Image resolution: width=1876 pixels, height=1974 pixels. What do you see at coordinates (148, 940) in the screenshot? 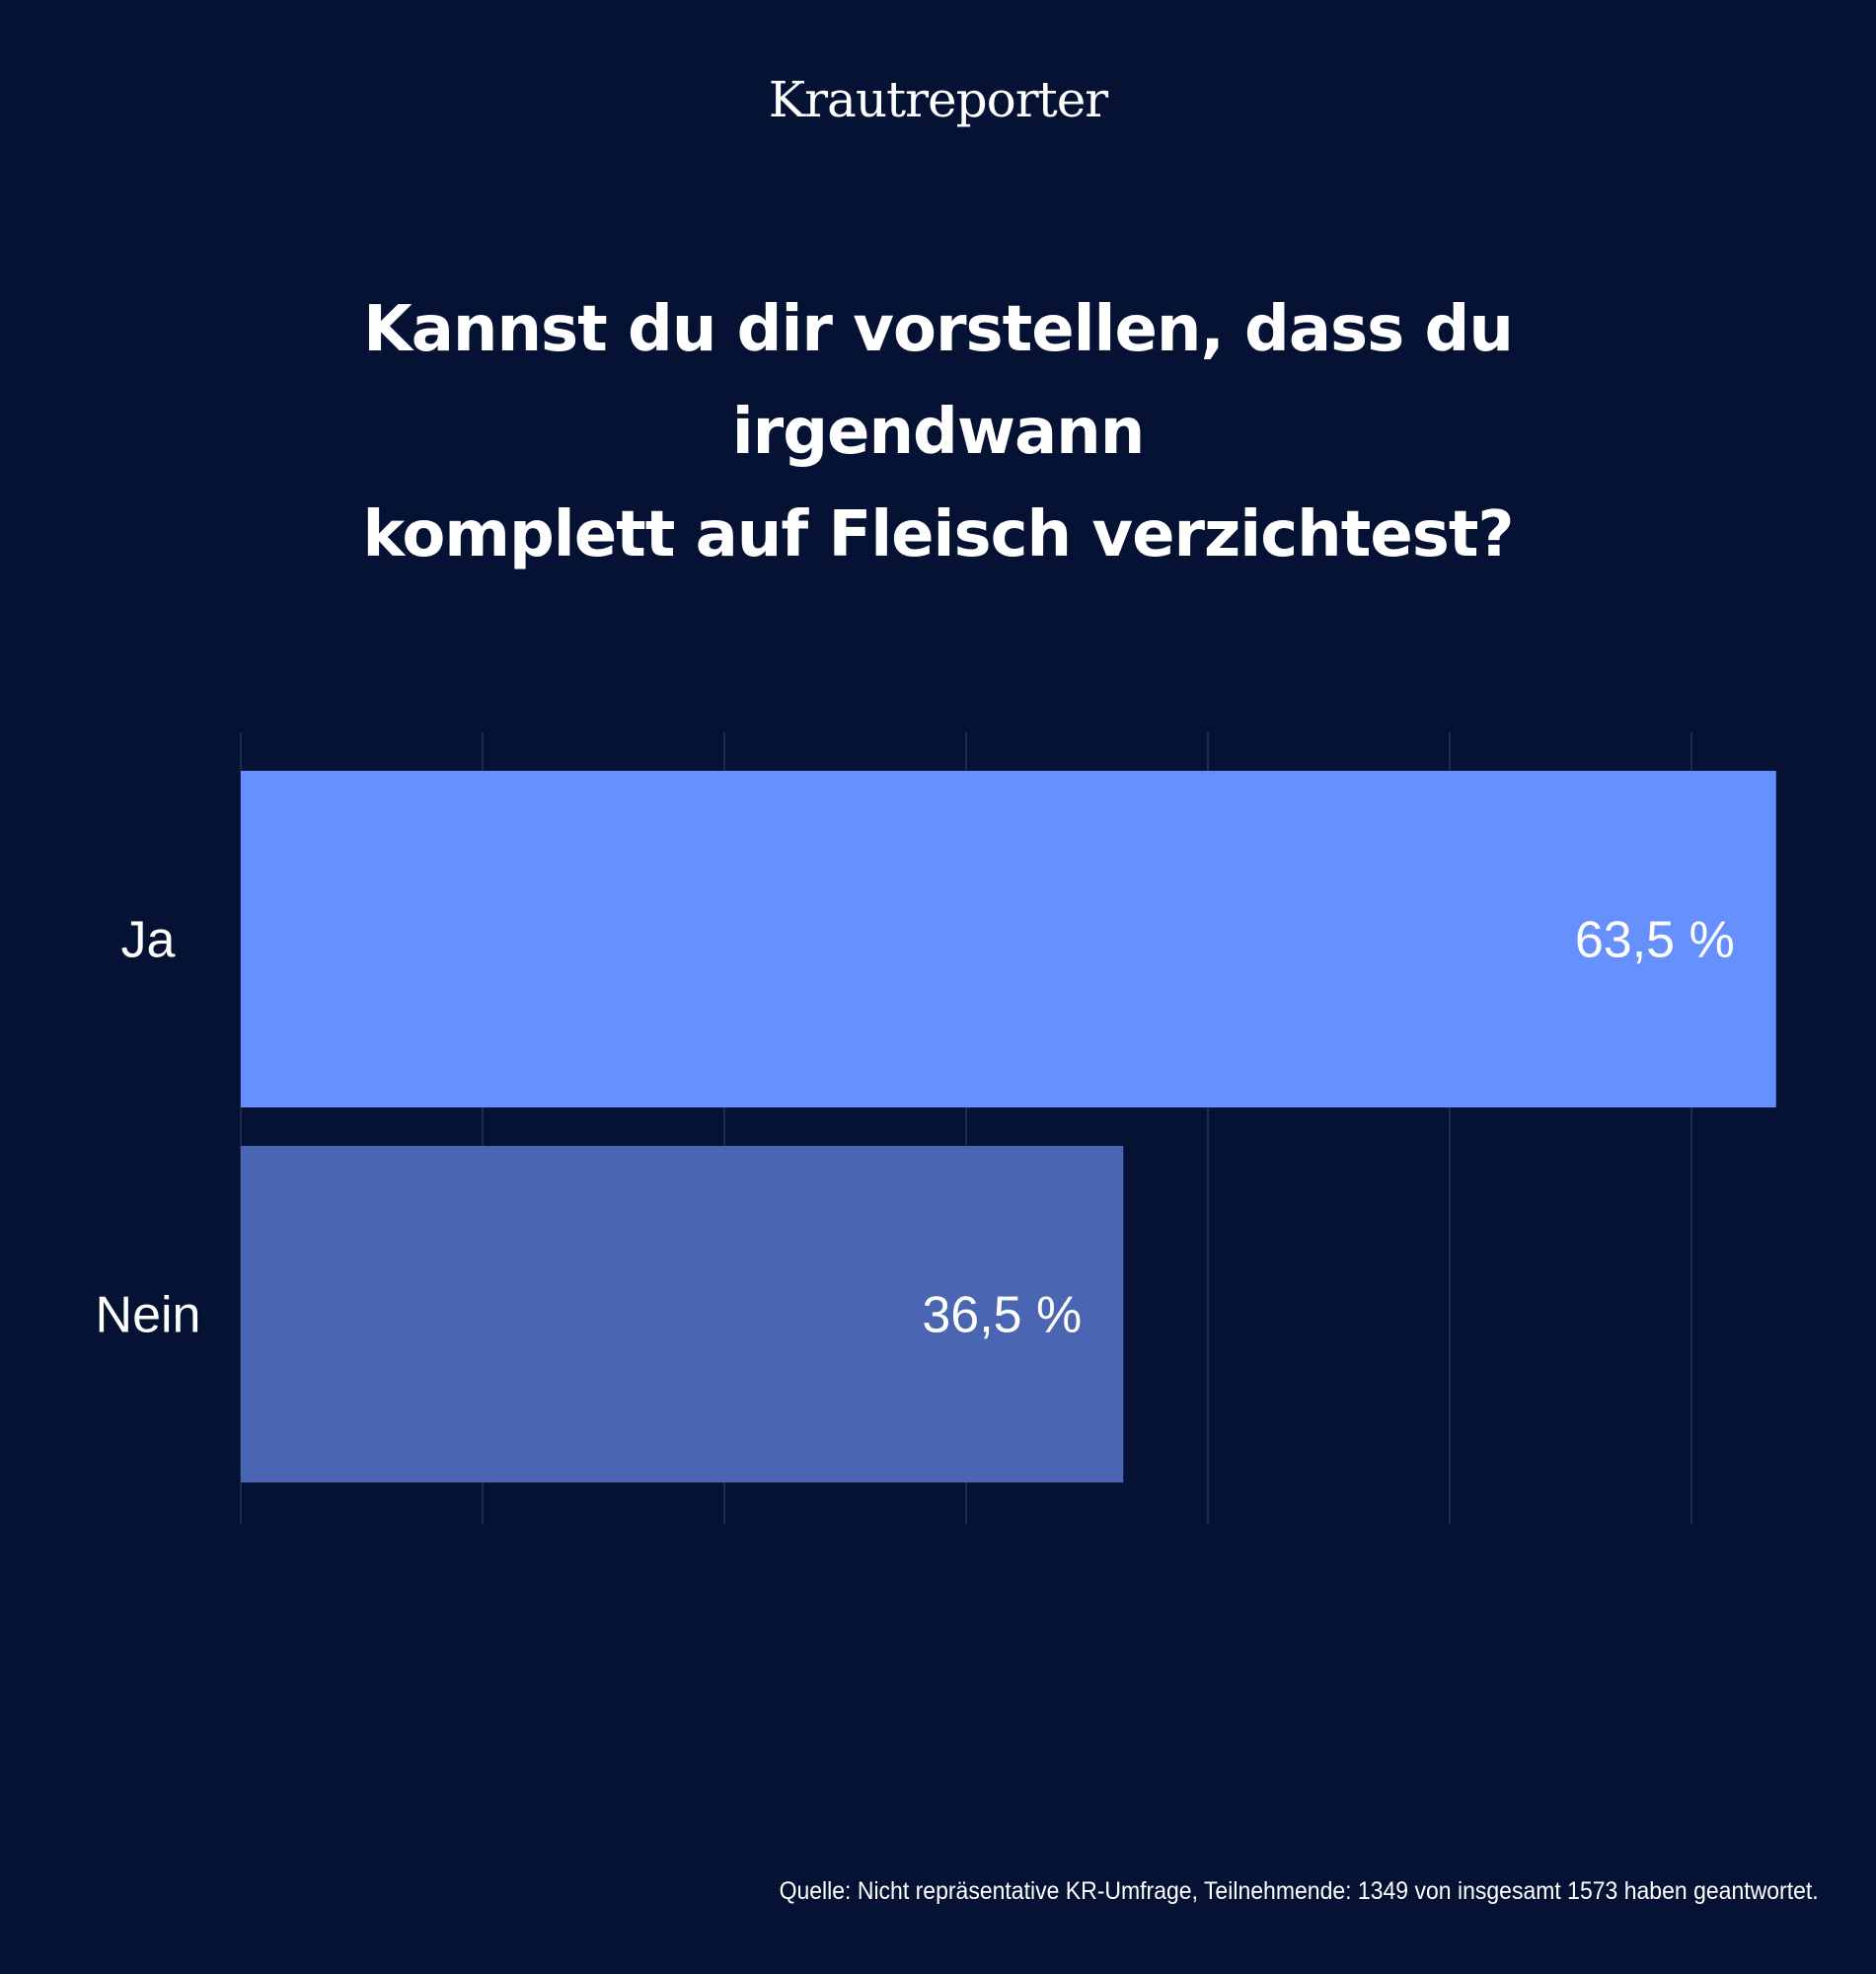
I see `category-label-ja: Ja` at bounding box center [148, 940].